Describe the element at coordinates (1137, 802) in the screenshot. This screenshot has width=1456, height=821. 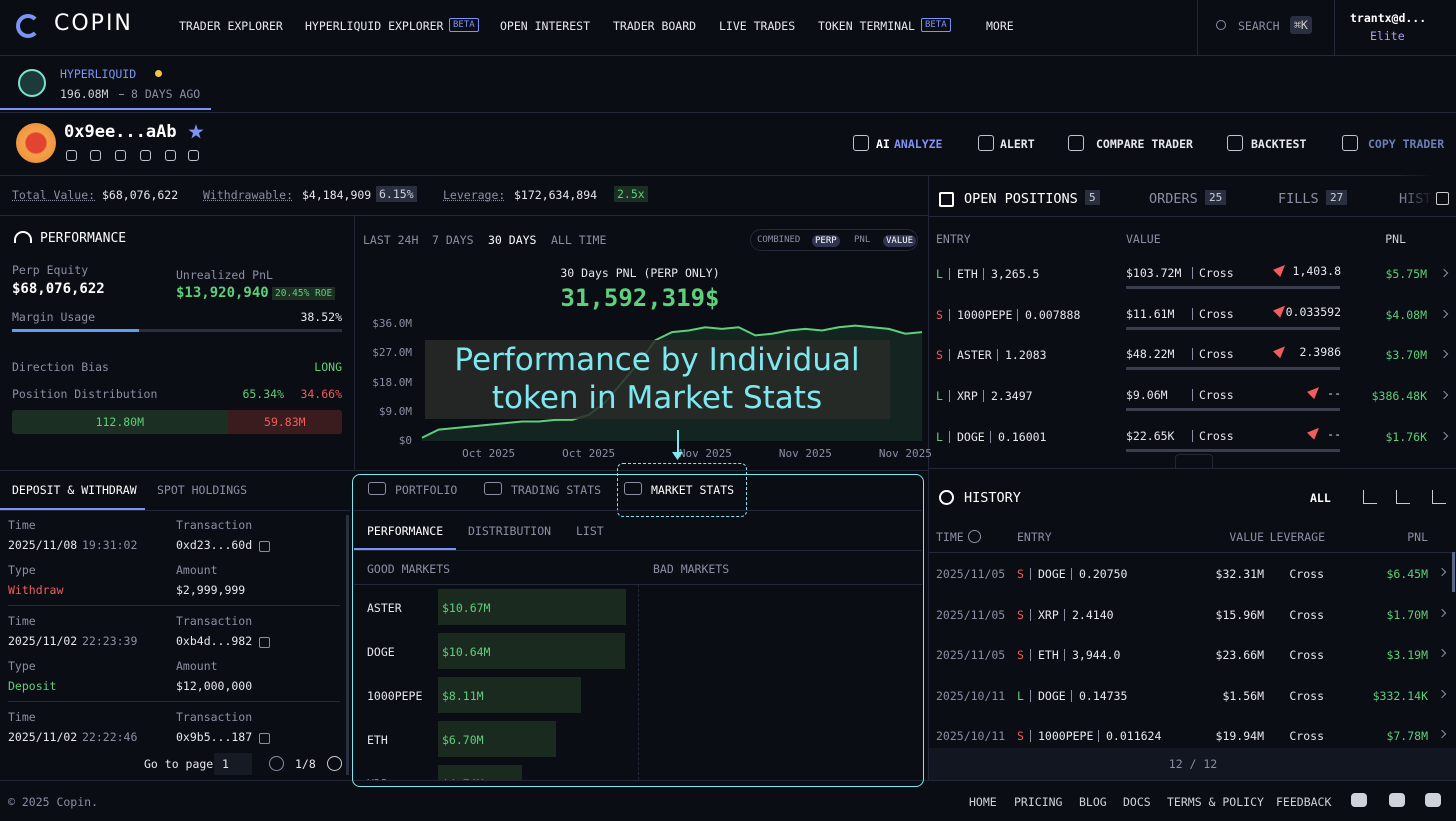
I see `footer-link: DOCS` at that location.